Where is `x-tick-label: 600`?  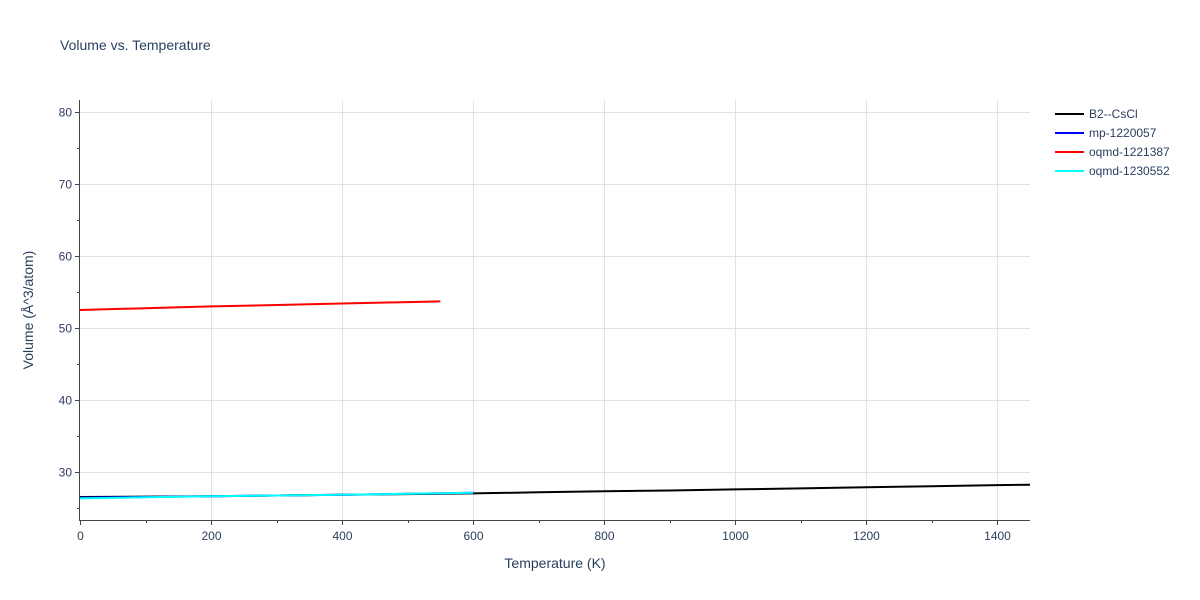
x-tick-label: 600 is located at coordinates (473, 536).